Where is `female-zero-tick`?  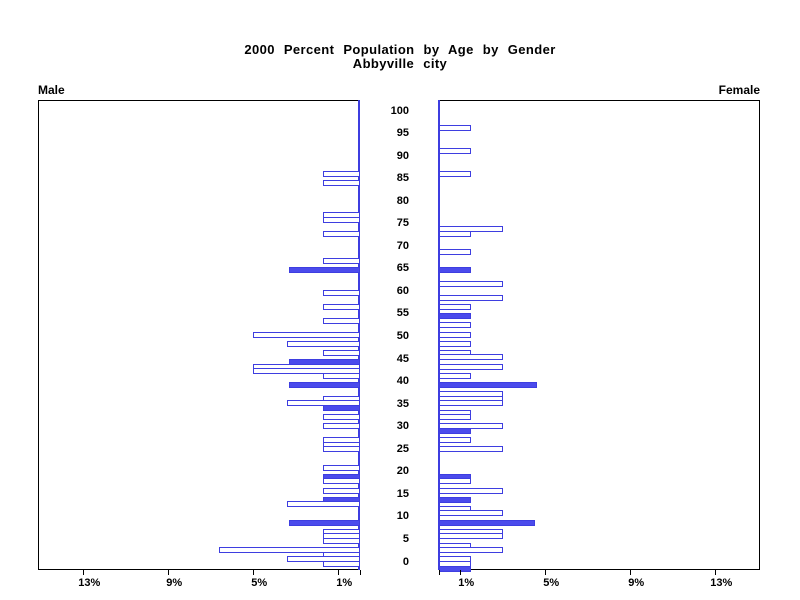 female-zero-tick is located at coordinates (439, 572).